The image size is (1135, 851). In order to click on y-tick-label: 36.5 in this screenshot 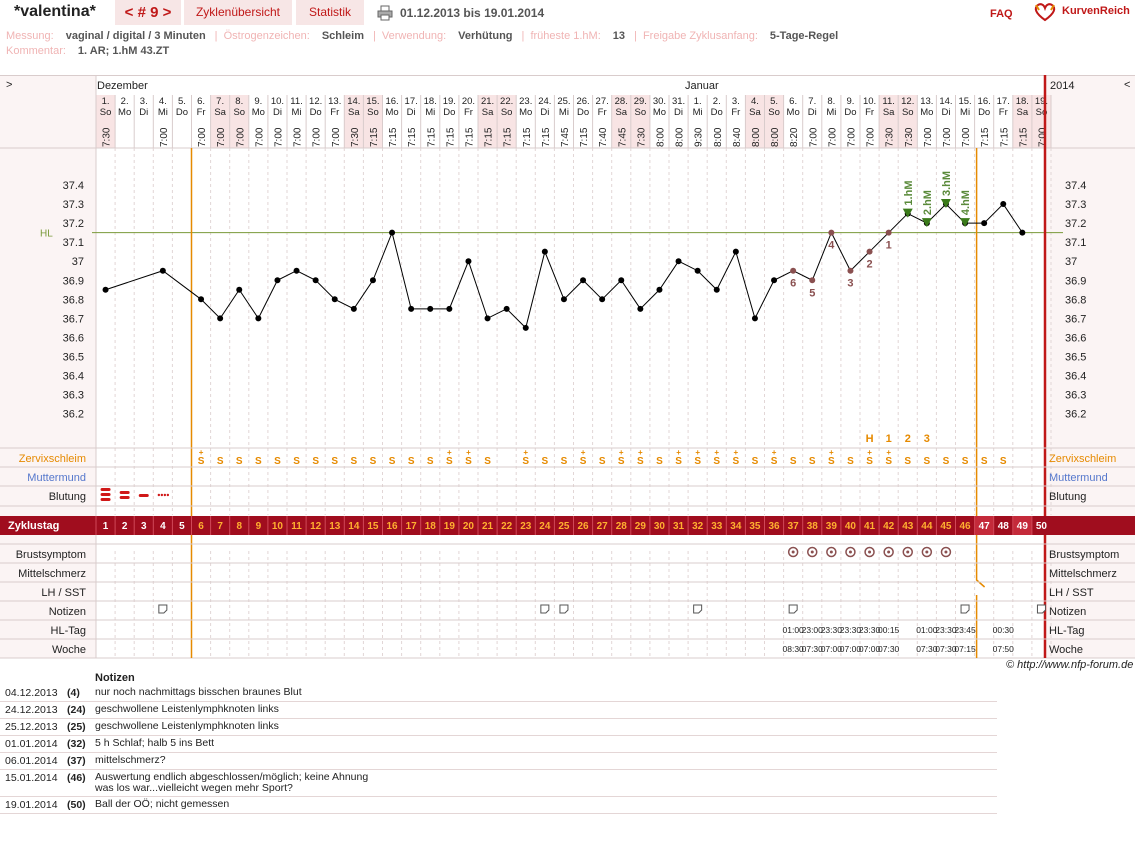, I will do `click(73, 357)`.